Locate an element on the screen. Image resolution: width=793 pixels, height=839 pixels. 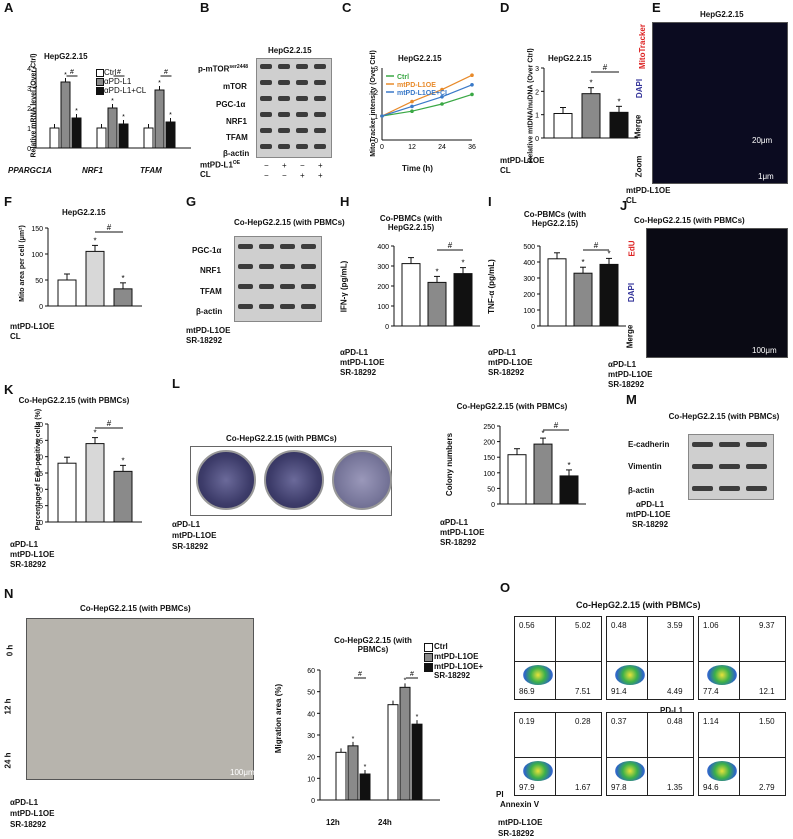
flow-quadrant-value: 1.50 is located at coordinates (767, 721).